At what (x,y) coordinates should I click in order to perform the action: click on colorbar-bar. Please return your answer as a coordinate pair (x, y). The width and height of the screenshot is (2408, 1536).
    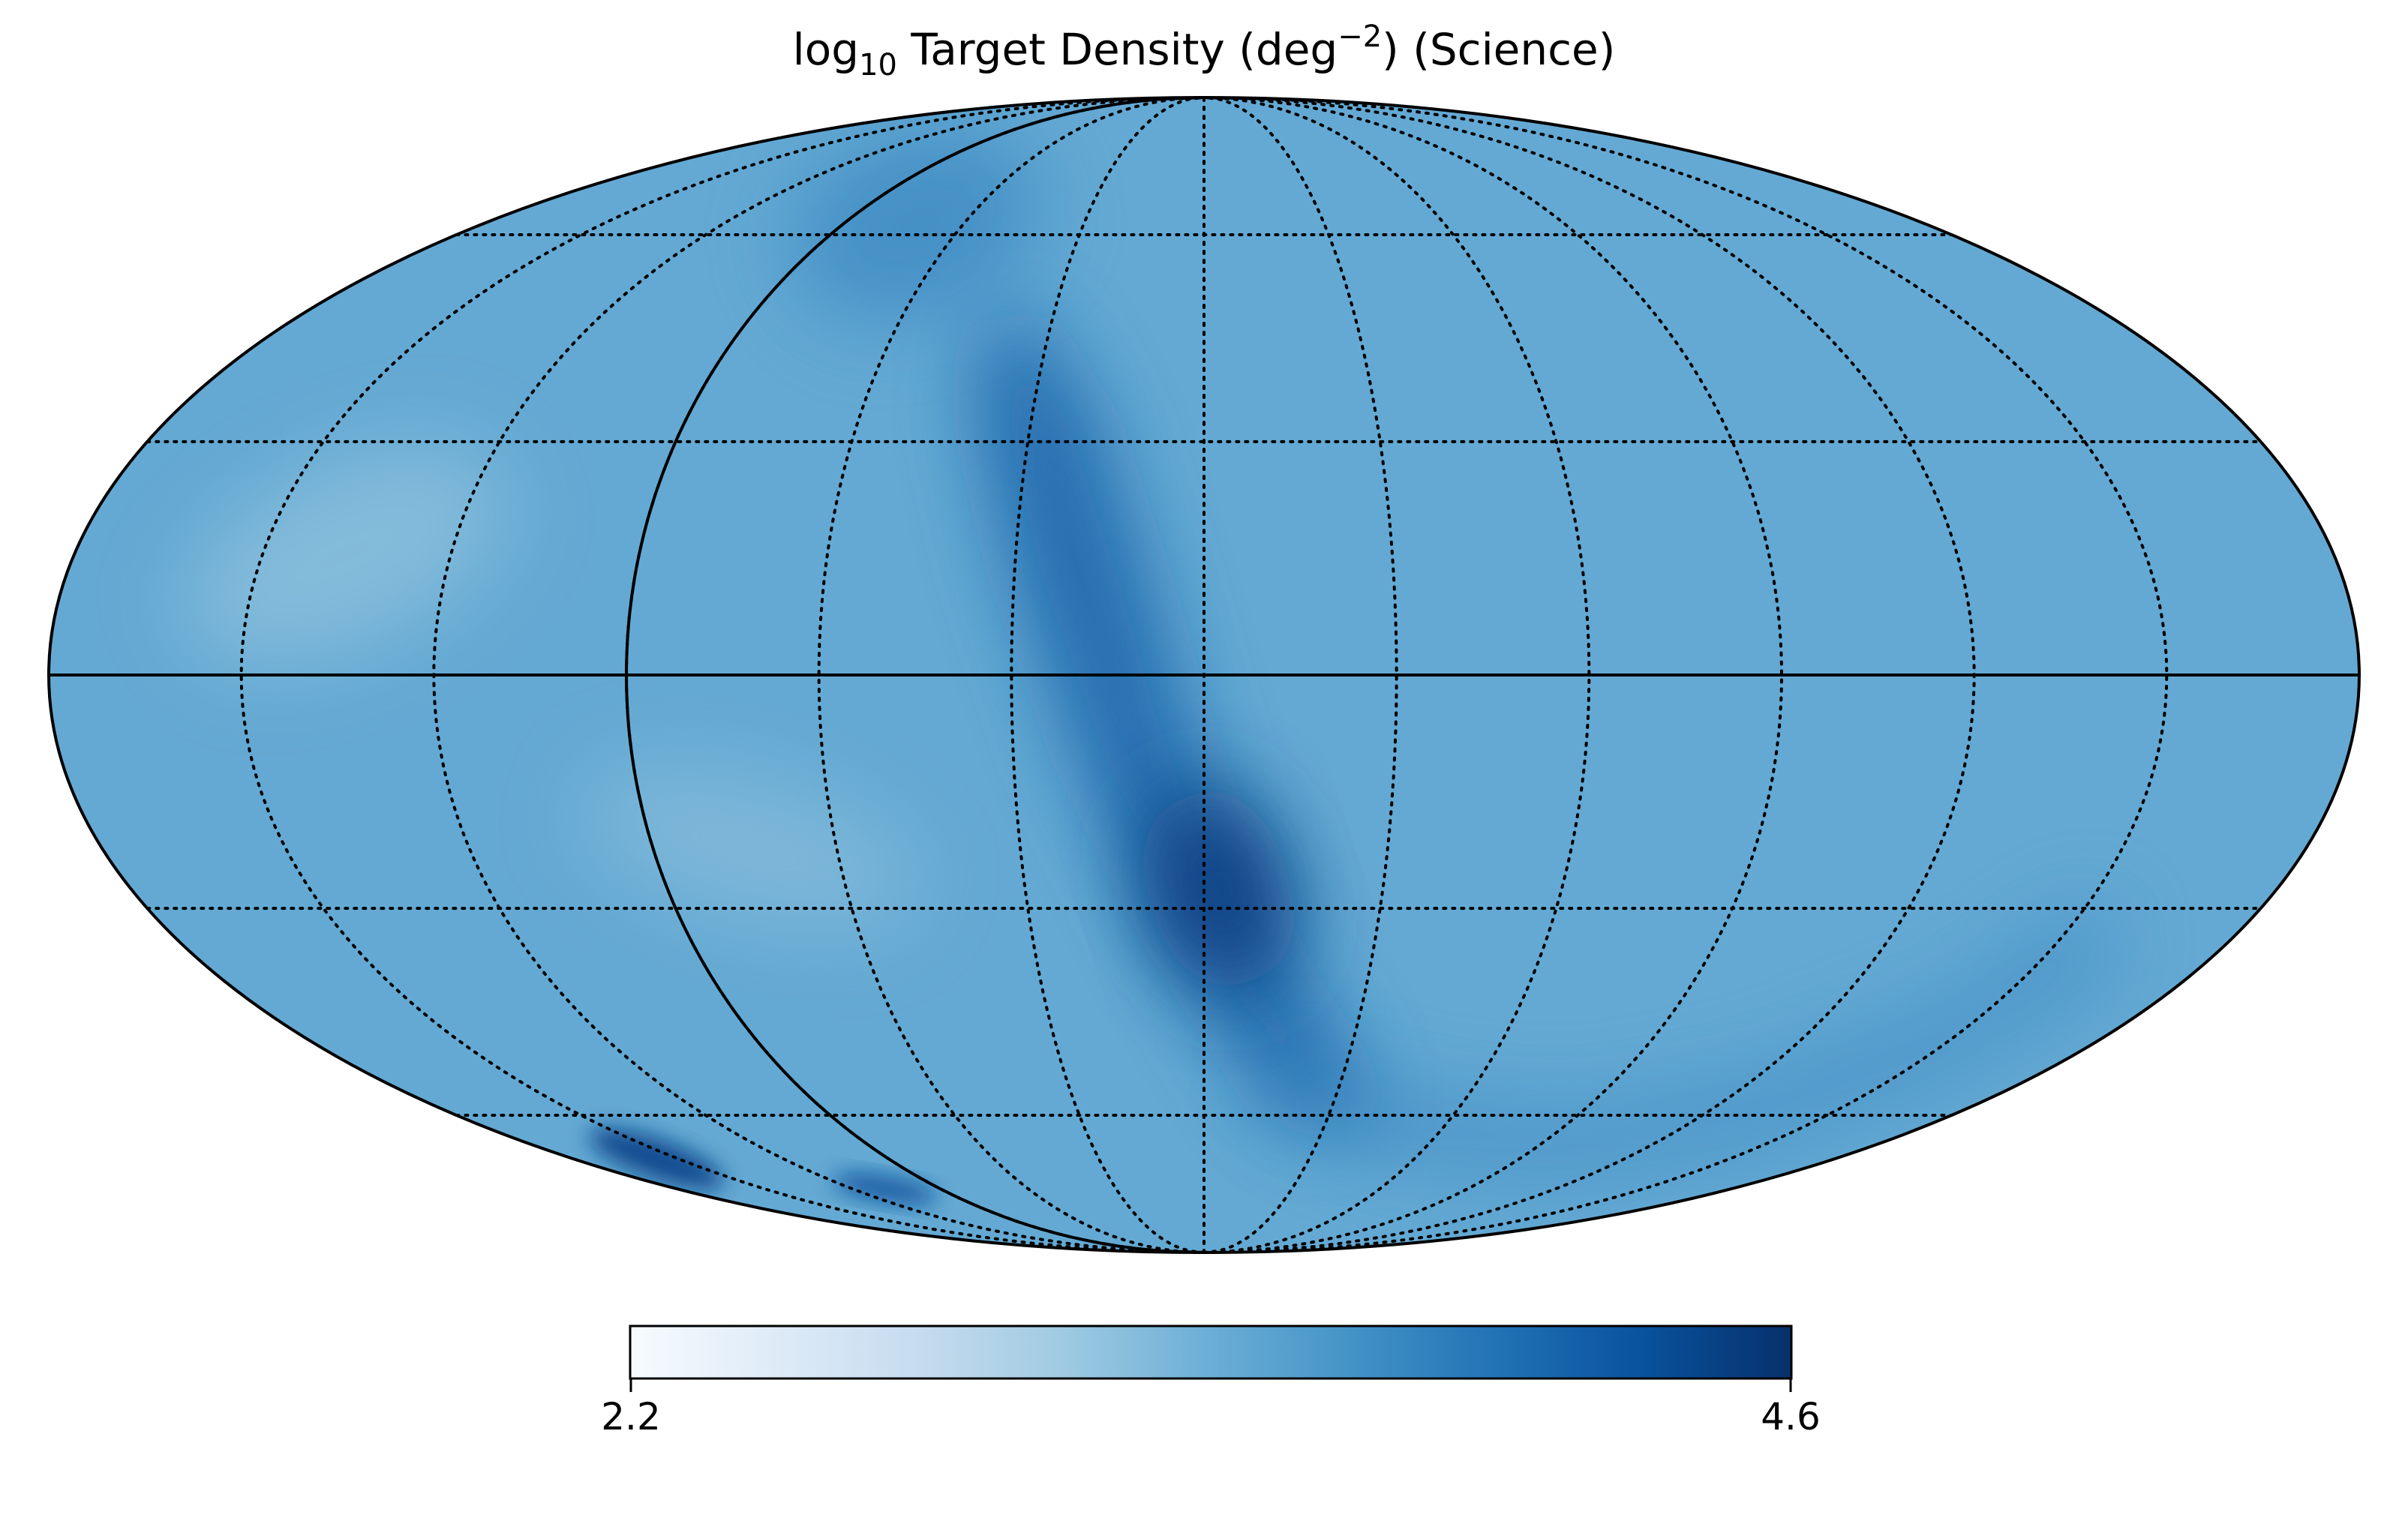
    Looking at the image, I should click on (1211, 1352).